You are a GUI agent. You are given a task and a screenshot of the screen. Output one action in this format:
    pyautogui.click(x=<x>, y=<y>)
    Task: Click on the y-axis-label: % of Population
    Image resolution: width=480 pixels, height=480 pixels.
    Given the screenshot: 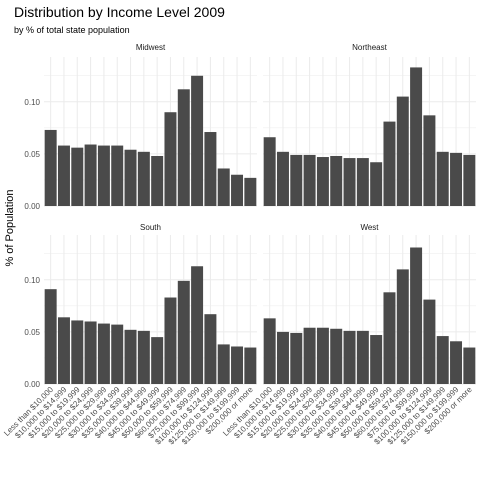 What is the action you would take?
    pyautogui.click(x=10, y=227)
    